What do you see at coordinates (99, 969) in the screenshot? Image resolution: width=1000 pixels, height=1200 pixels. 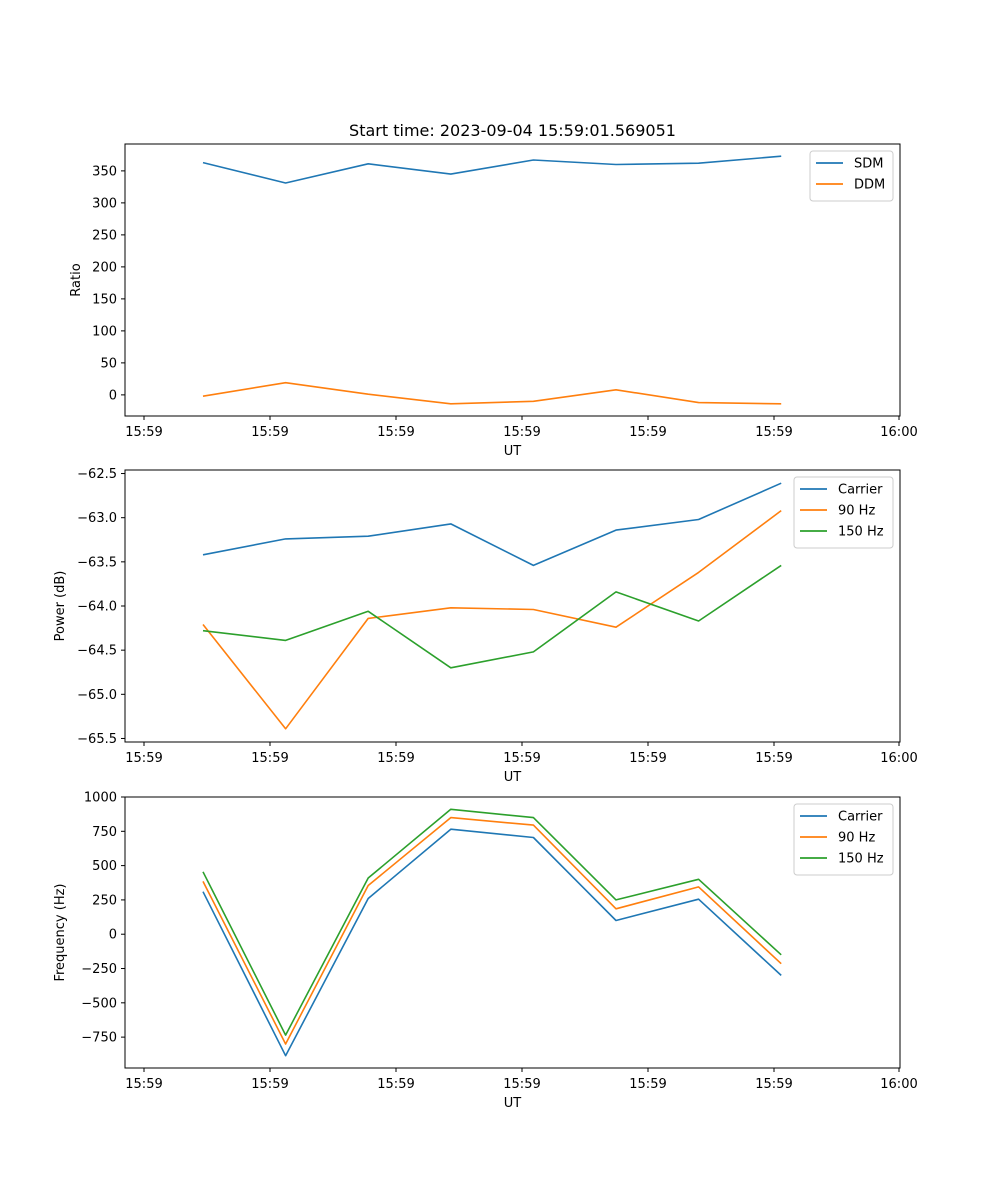 I see `y-tick-label: −250` at bounding box center [99, 969].